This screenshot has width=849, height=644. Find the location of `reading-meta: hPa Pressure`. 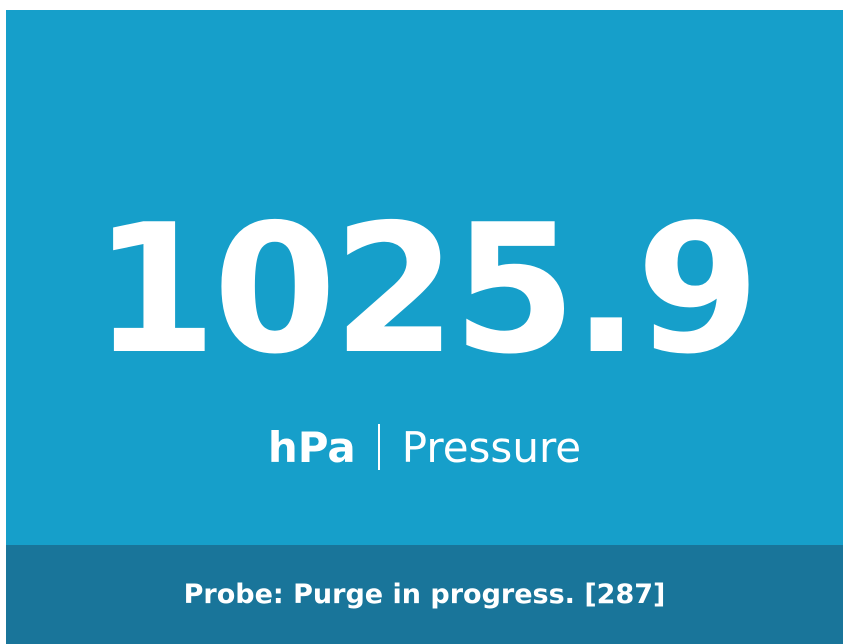

reading-meta: hPa Pressure is located at coordinates (424, 448).